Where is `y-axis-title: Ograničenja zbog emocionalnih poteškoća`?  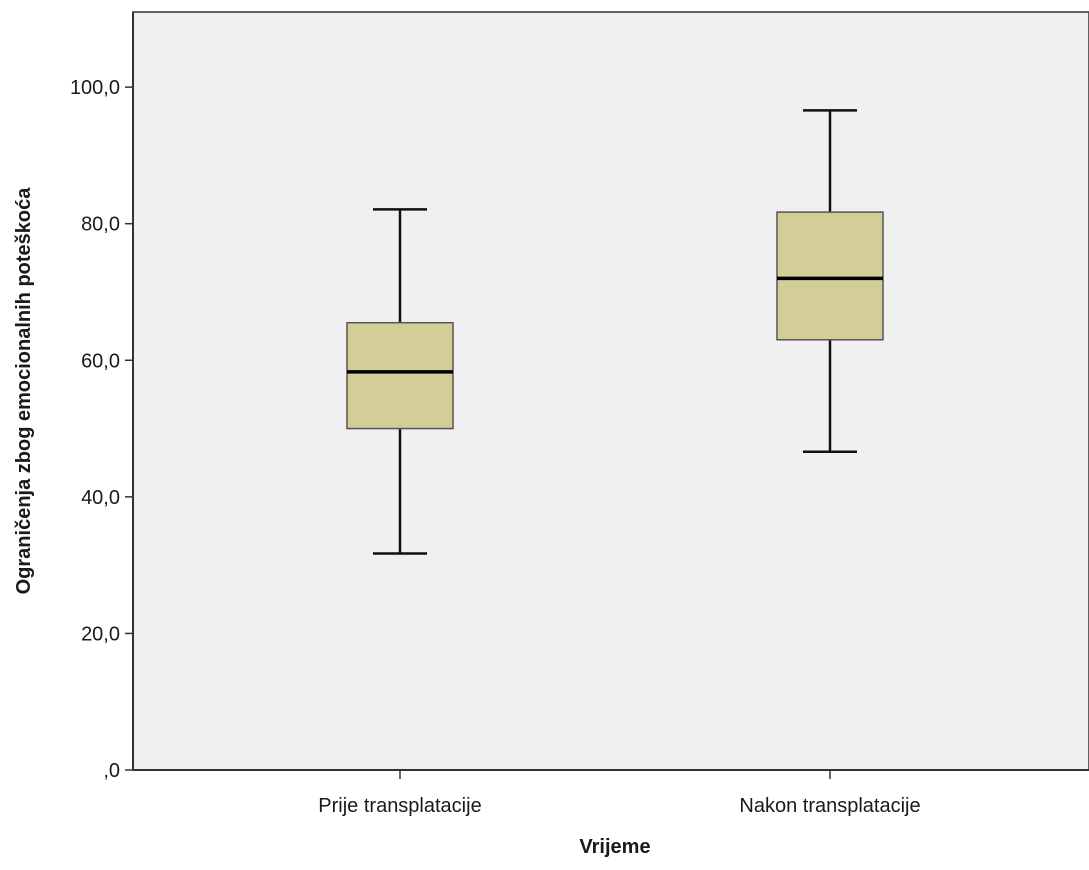
y-axis-title: Ograničenja zbog emocionalnih poteškoća is located at coordinates (24, 391).